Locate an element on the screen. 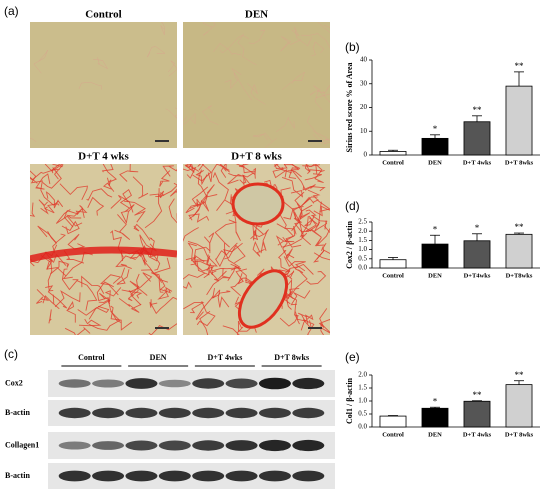  x-tick-label: D+T 8wks is located at coordinates (519, 162).